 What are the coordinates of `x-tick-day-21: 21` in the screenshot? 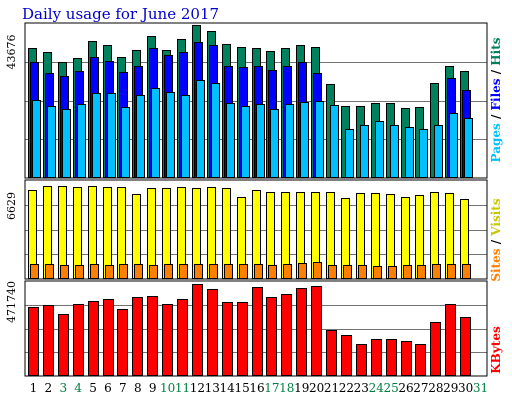 It's located at (331, 388).